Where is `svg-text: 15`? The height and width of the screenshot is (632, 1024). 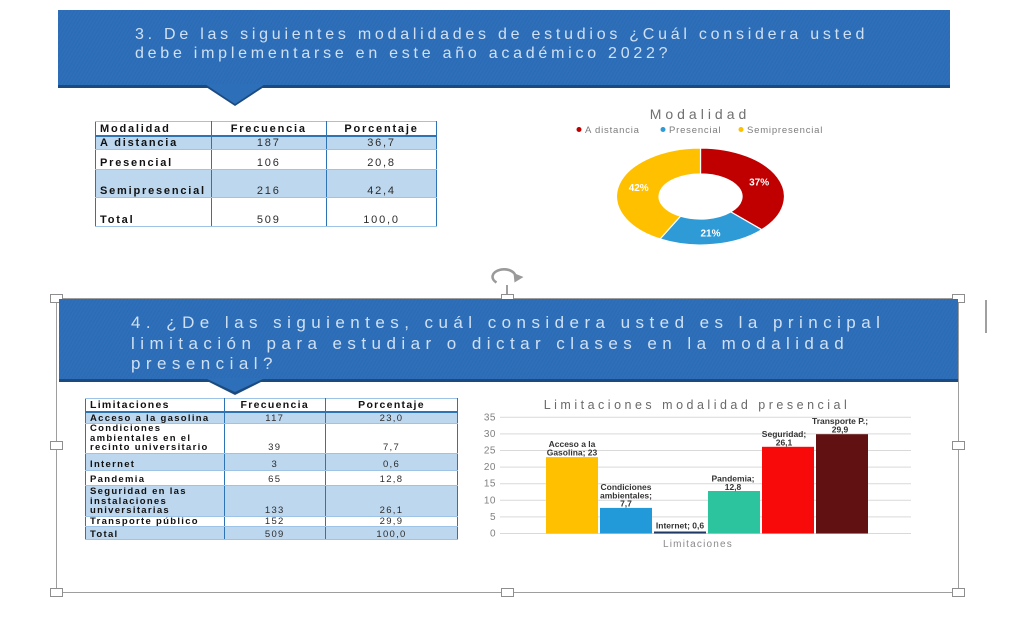
svg-text: 15 is located at coordinates (490, 484).